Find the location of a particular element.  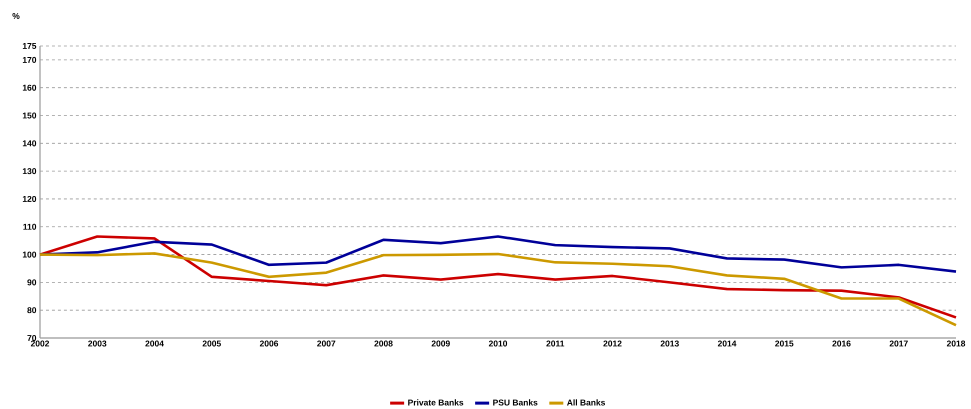

x-tick-label: 2007 is located at coordinates (326, 343).